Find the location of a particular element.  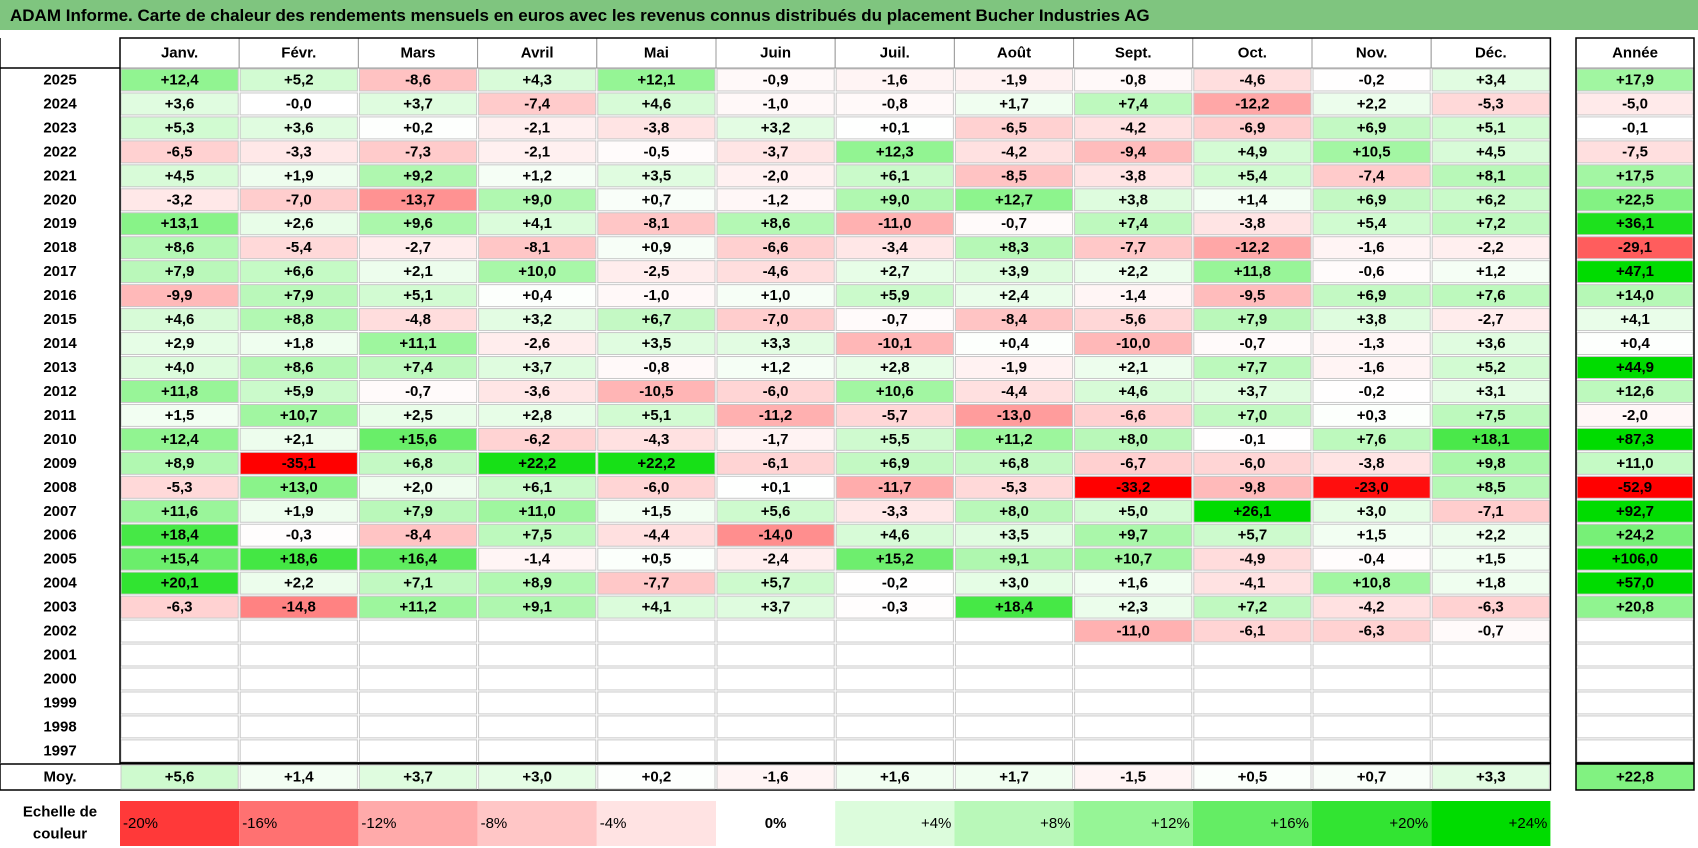

cell-value: -2,7 is located at coordinates (418, 247).